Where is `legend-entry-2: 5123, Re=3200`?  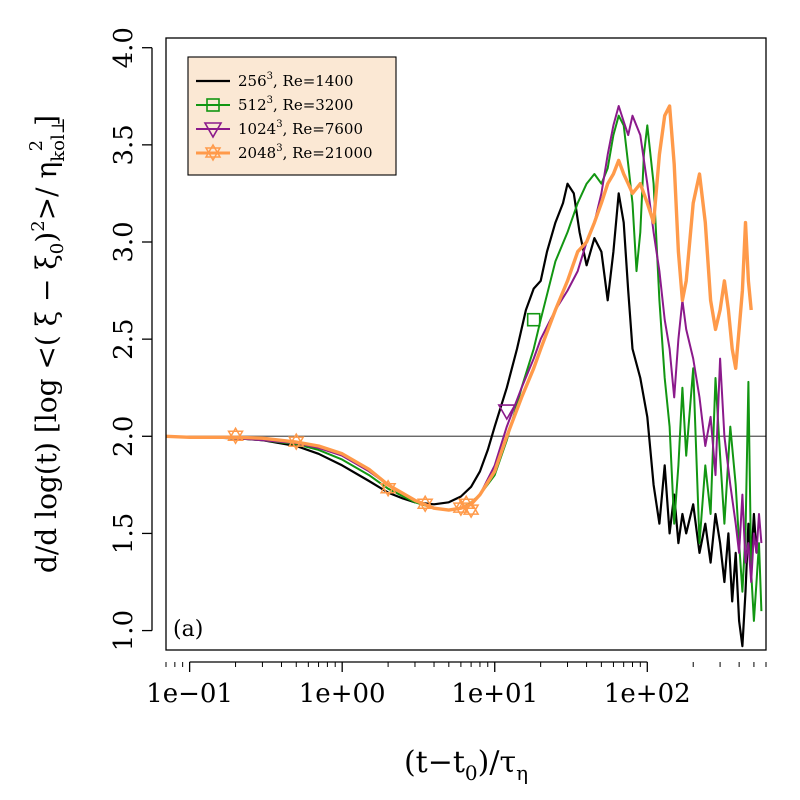 legend-entry-2: 5123, Re=3200 is located at coordinates (274, 104).